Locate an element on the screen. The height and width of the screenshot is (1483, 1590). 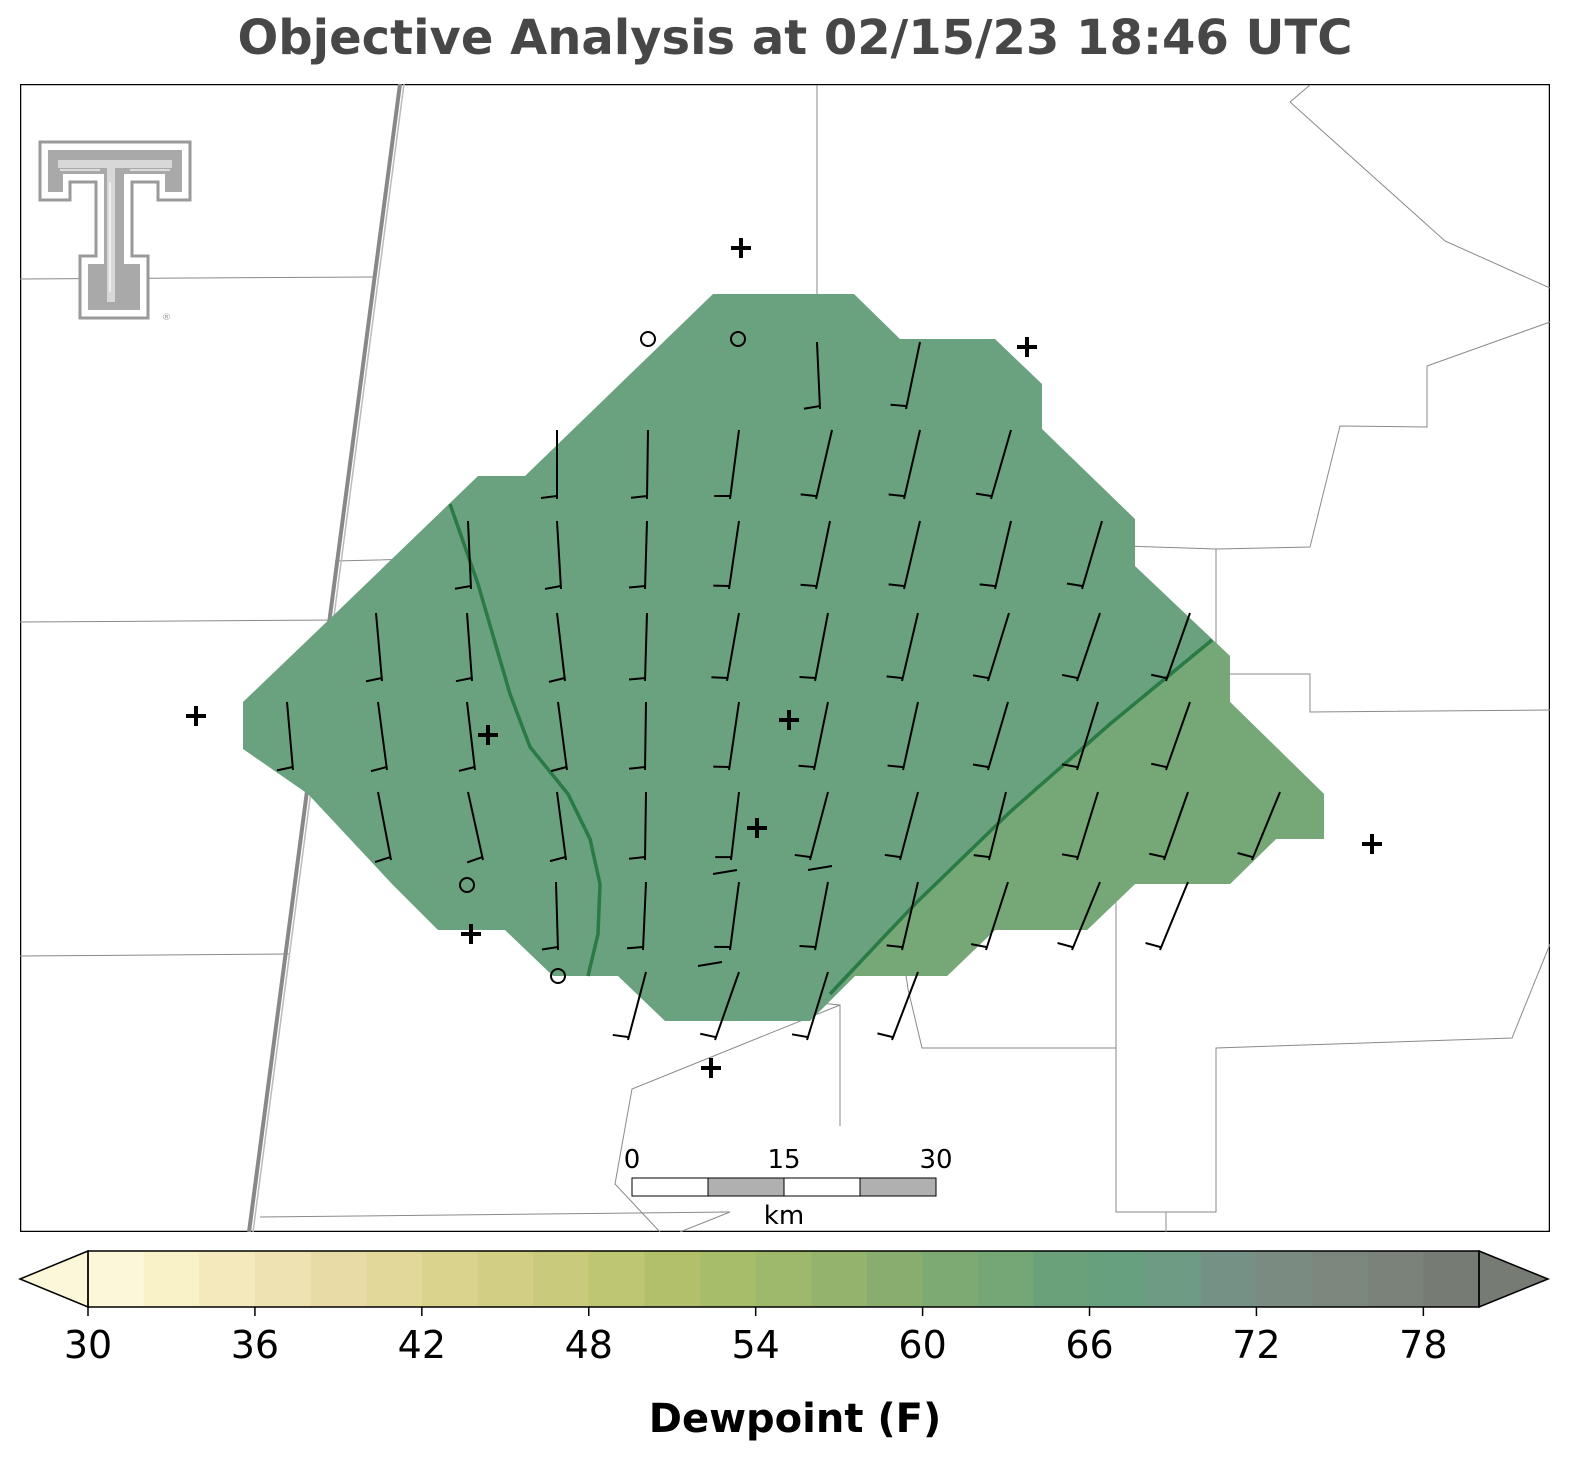
figure-title: Objective Analysis at 02/15/23 18:46 UTC is located at coordinates (795, 38).